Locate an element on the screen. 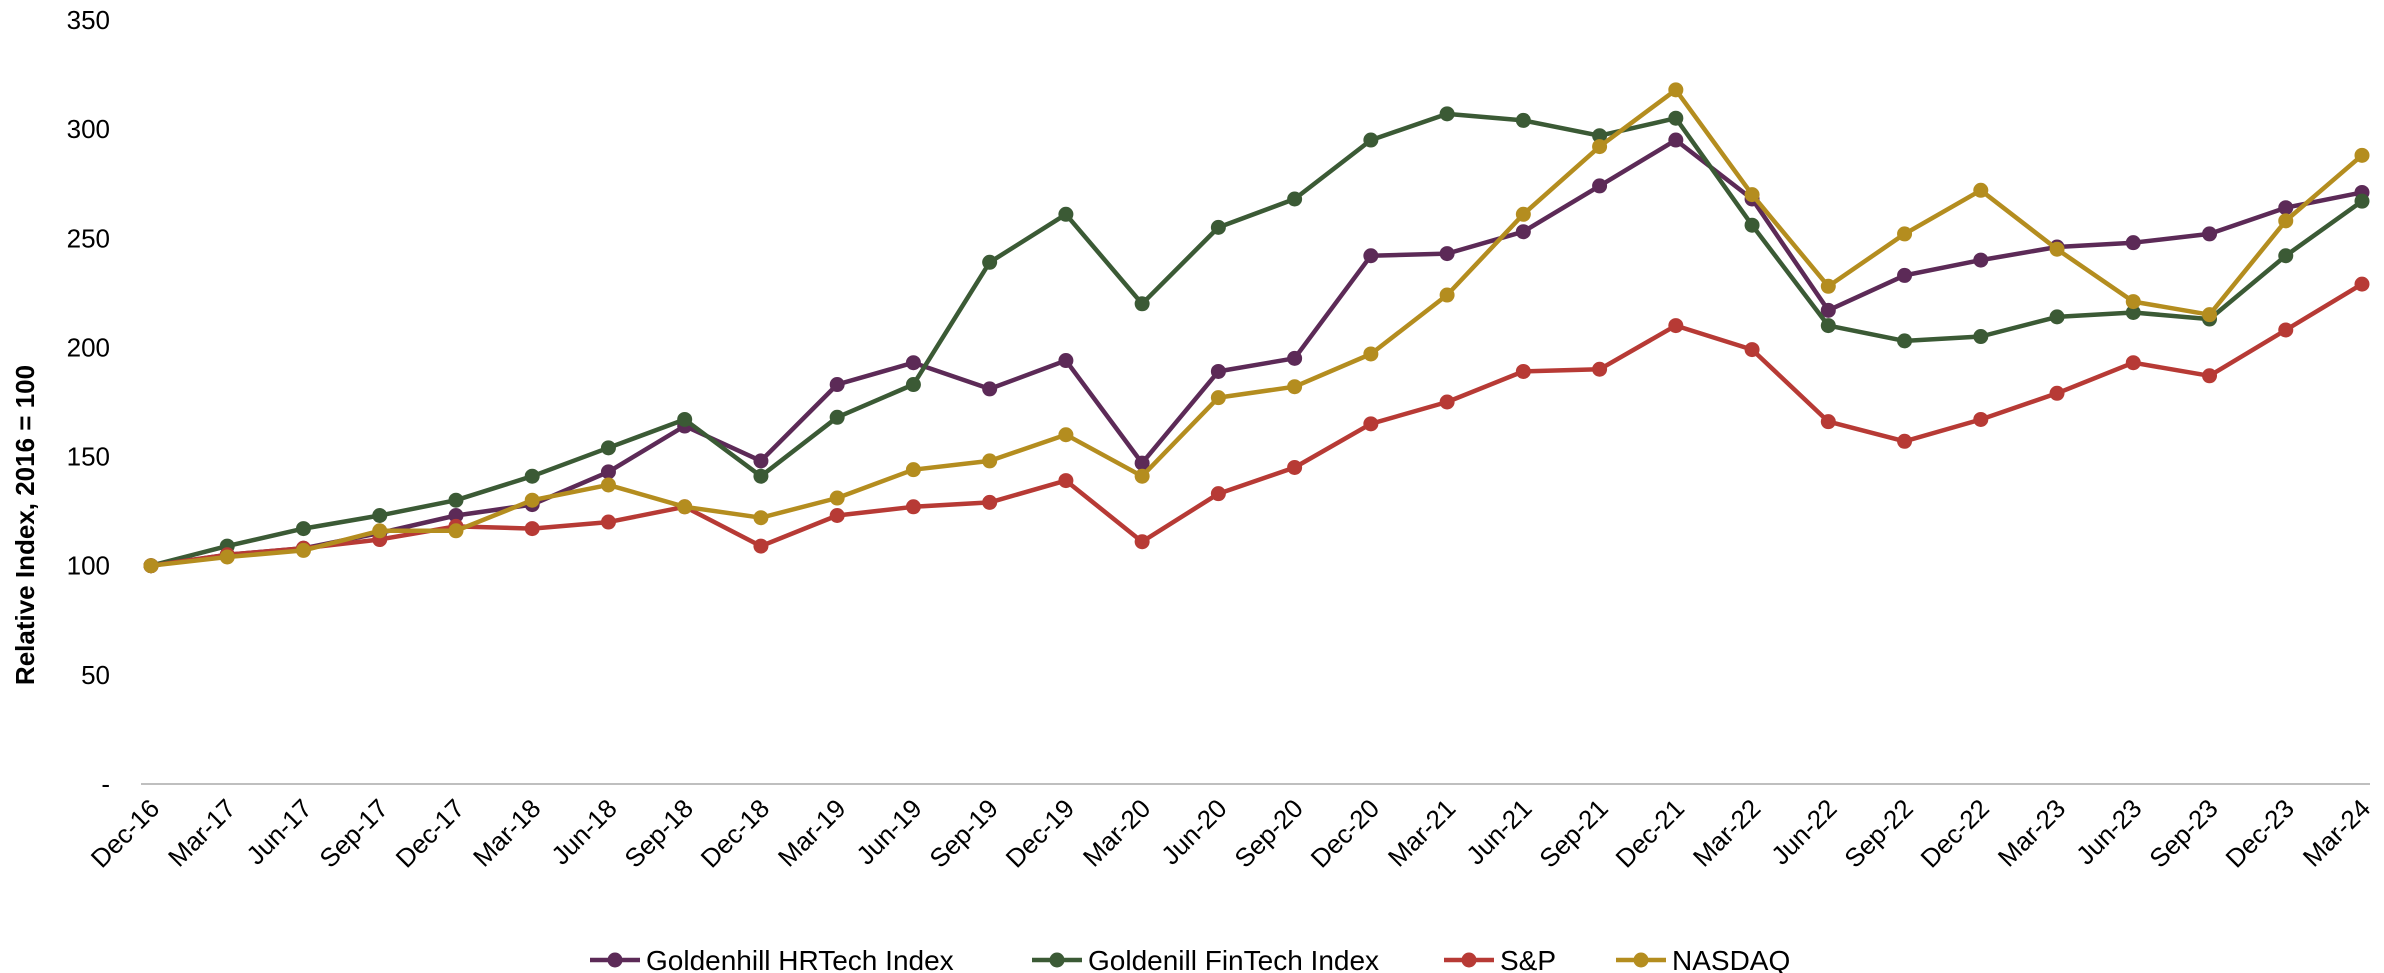 The height and width of the screenshot is (973, 2384). x-tick-label: Sep-17 is located at coordinates (353, 833).